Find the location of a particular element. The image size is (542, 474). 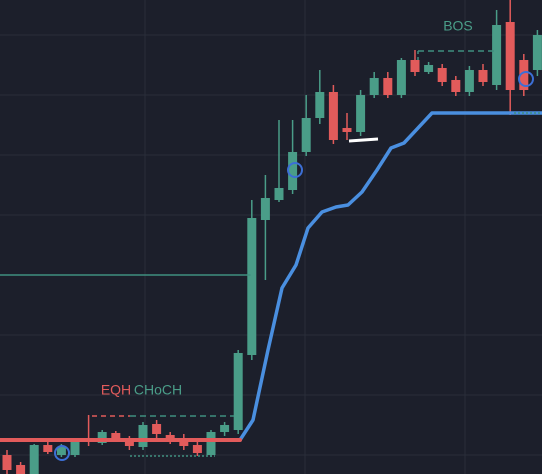

annotation: CHoCH is located at coordinates (158, 390).